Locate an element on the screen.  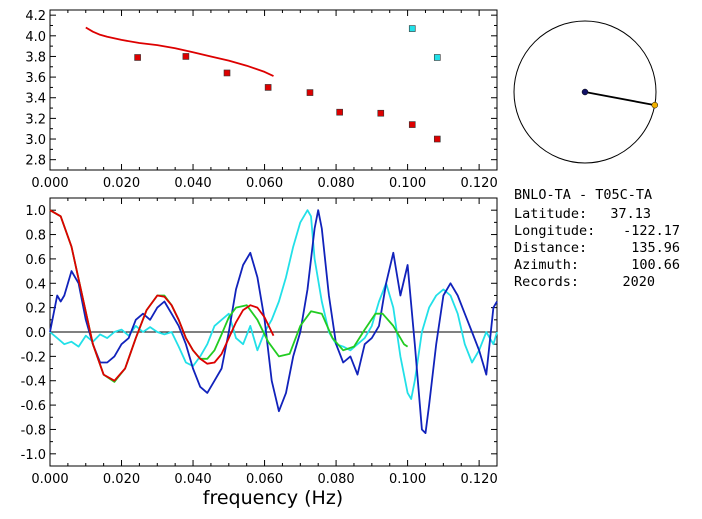
dispersion-xtick-label: 0.020 is located at coordinates (121, 183).